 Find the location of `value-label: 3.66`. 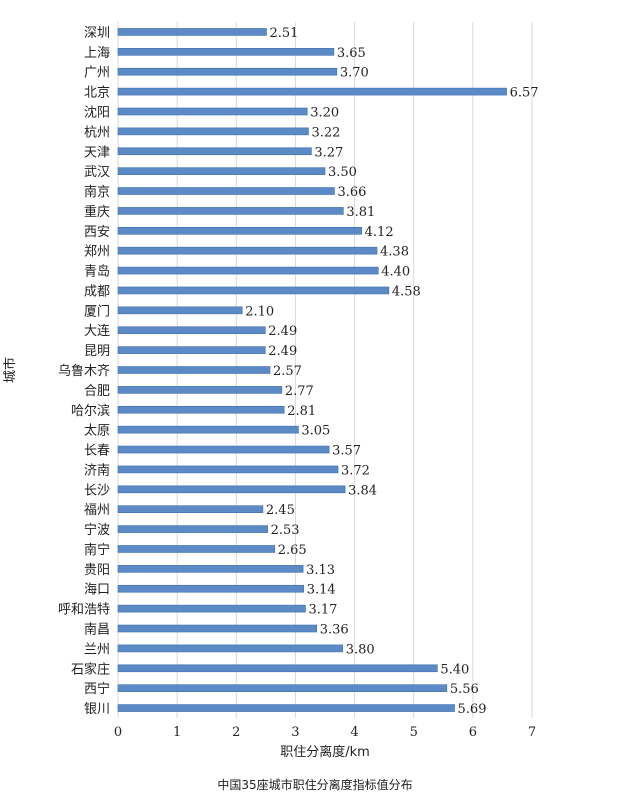

value-label: 3.66 is located at coordinates (351, 192).